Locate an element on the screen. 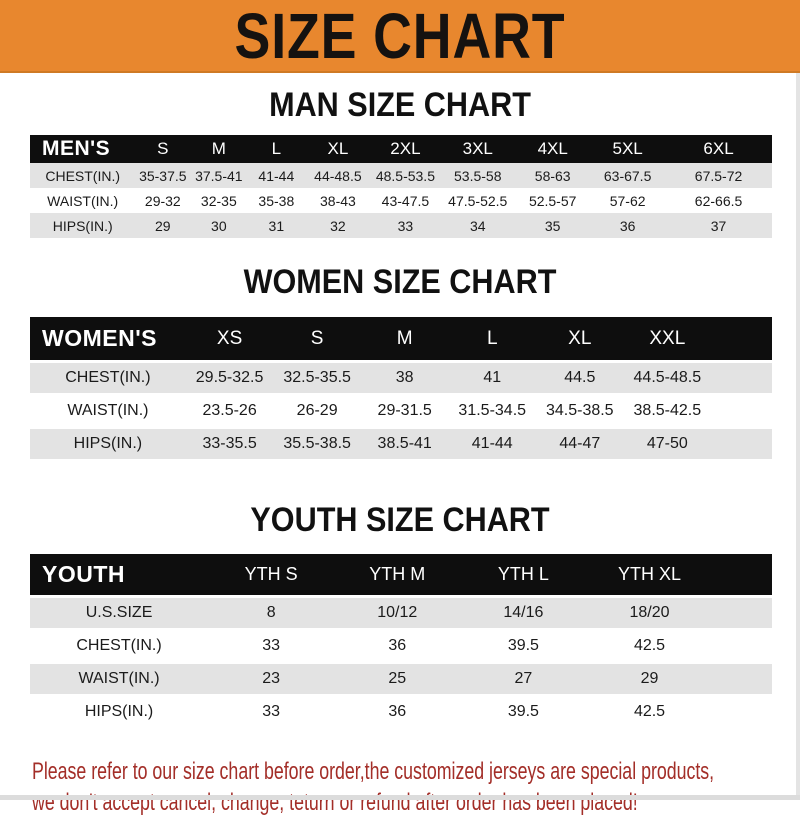 The image size is (800, 818). men-column-header: 4XL is located at coordinates (553, 149).